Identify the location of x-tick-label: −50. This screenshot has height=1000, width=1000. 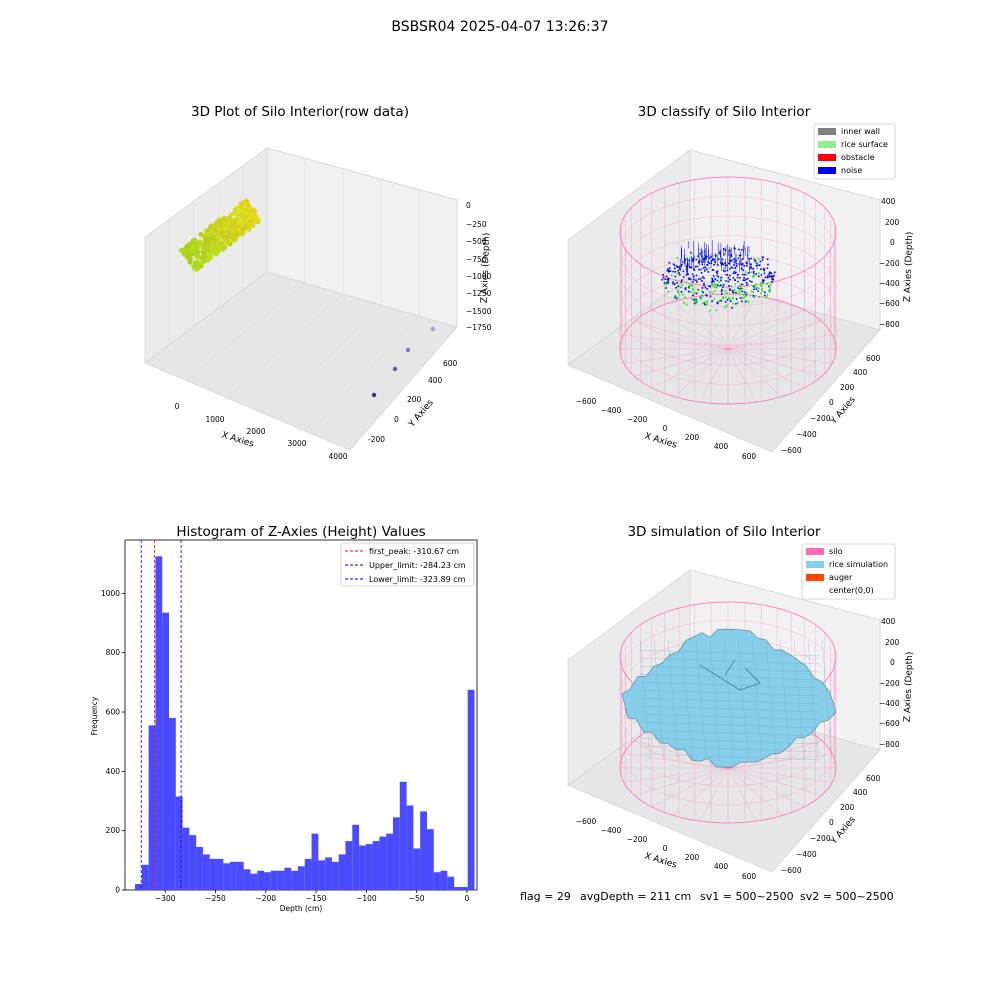
(417, 898).